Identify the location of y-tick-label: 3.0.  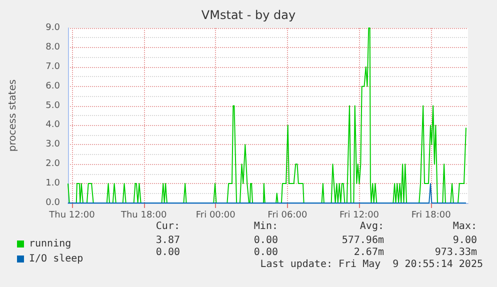
(53, 145).